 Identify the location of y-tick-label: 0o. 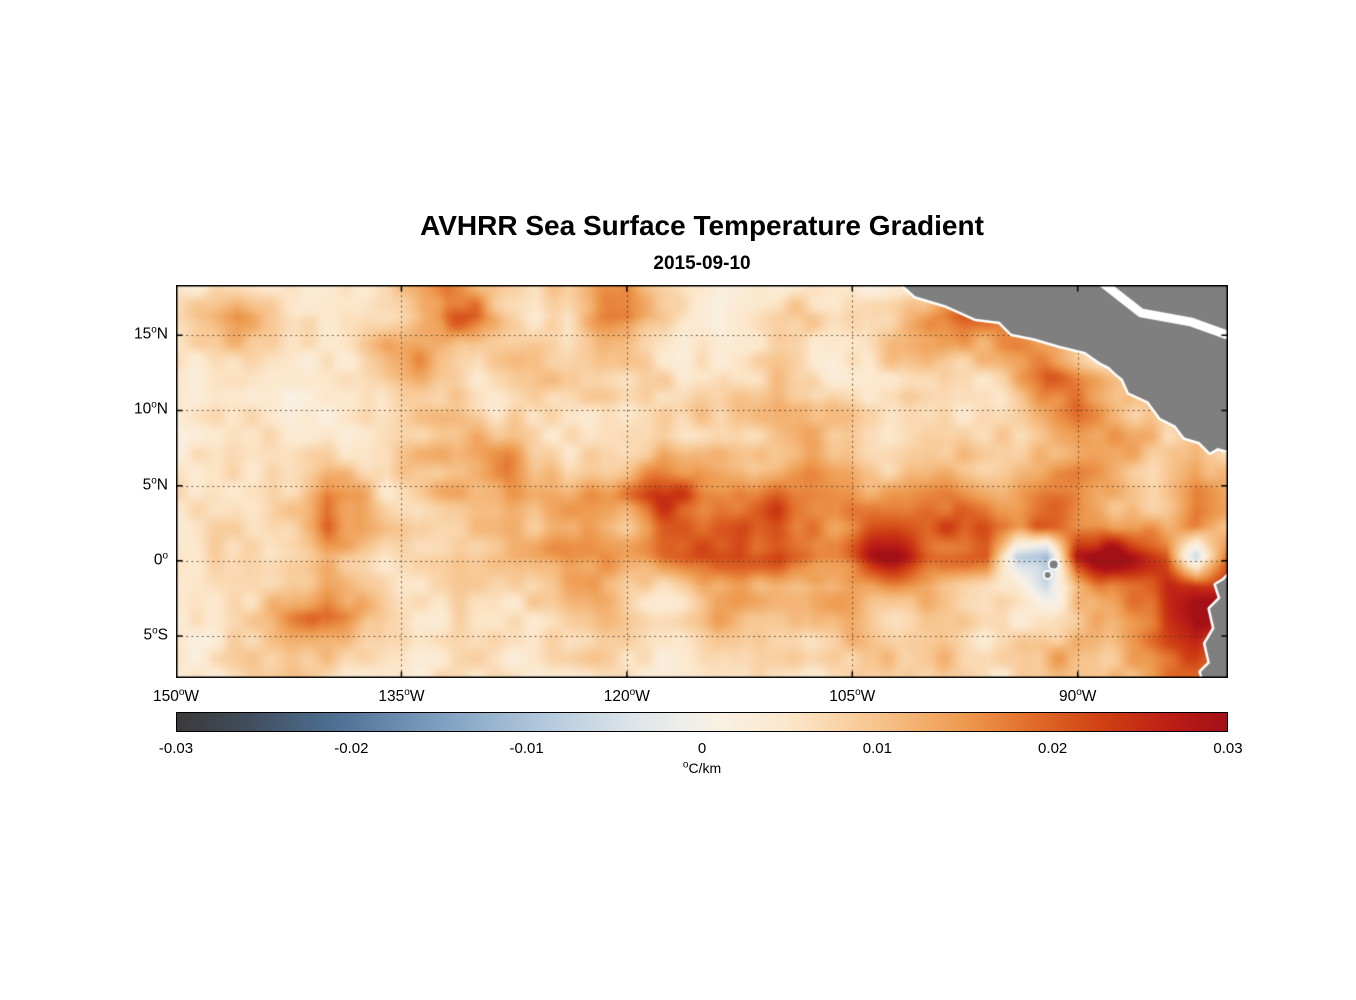
(160, 559).